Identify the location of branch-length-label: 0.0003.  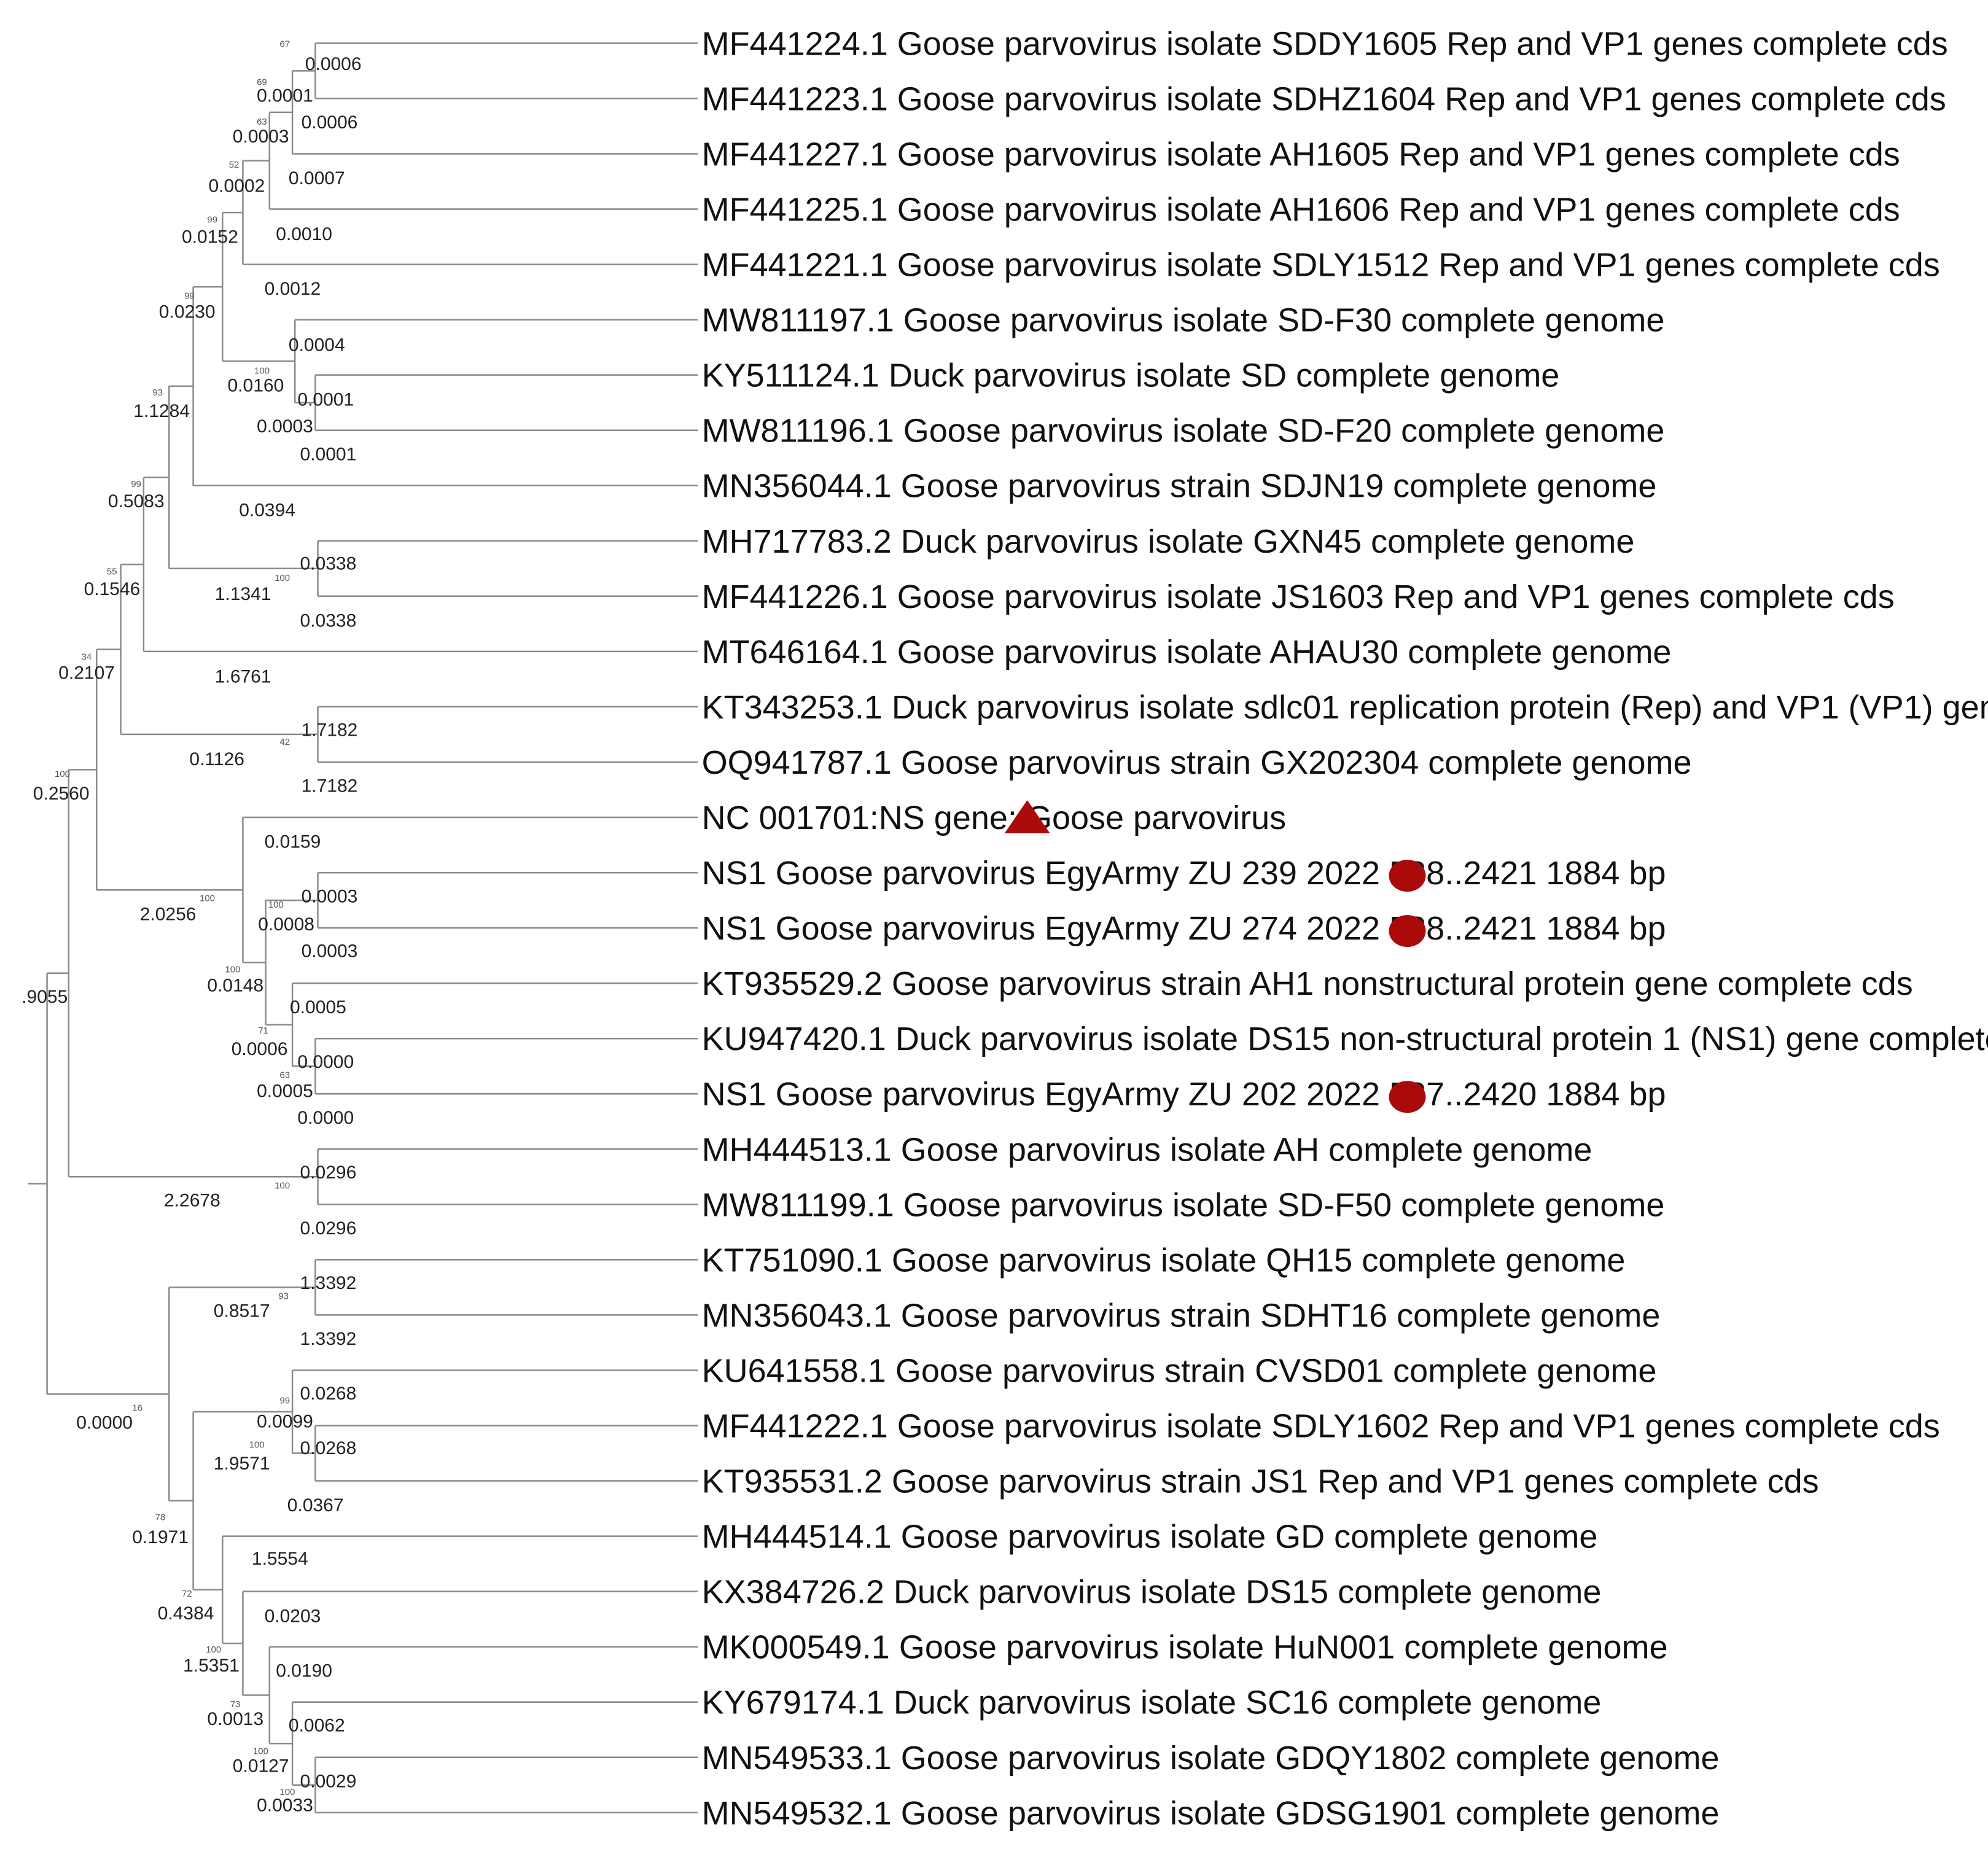
(330, 897).